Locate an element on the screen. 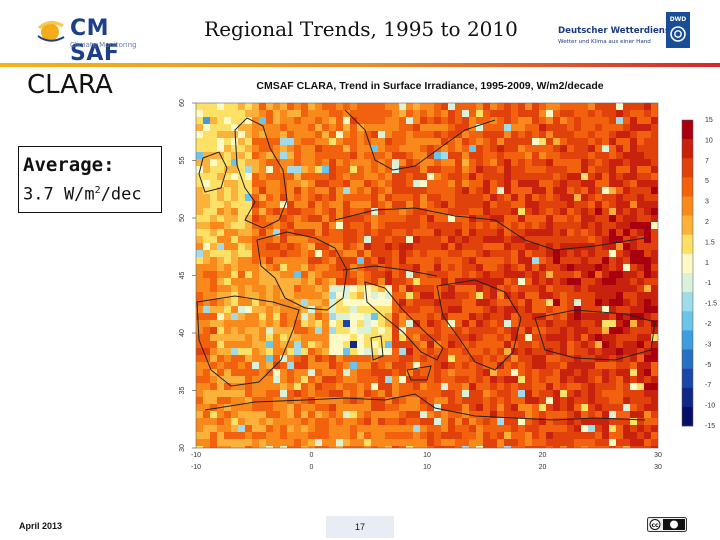 This screenshot has height=540, width=720. x-tick-minor-label: 30 is located at coordinates (658, 455).